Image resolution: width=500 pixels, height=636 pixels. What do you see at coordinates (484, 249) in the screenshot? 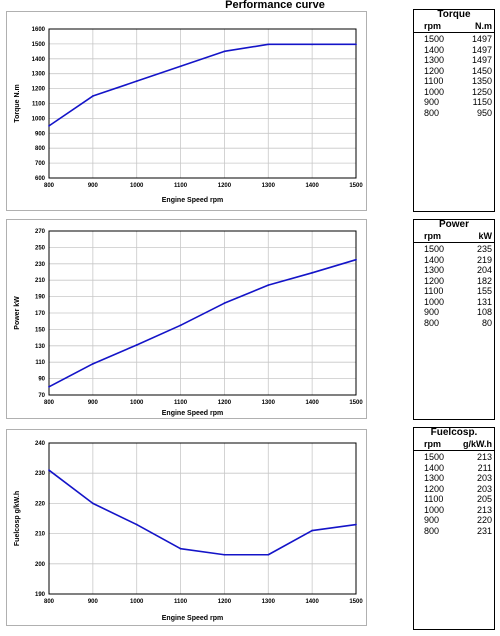
I see `value-cell: 235` at bounding box center [484, 249].